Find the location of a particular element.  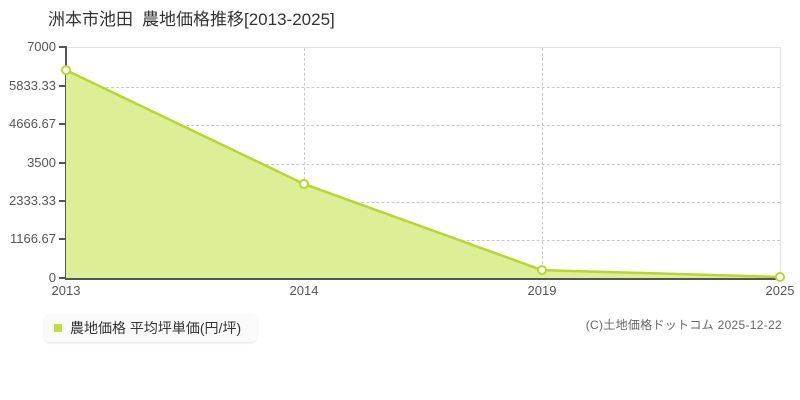

y-axis-labels: 7000 5833.33 4666.67 3500 2333.33 1166.67 0 is located at coordinates (28, 200).